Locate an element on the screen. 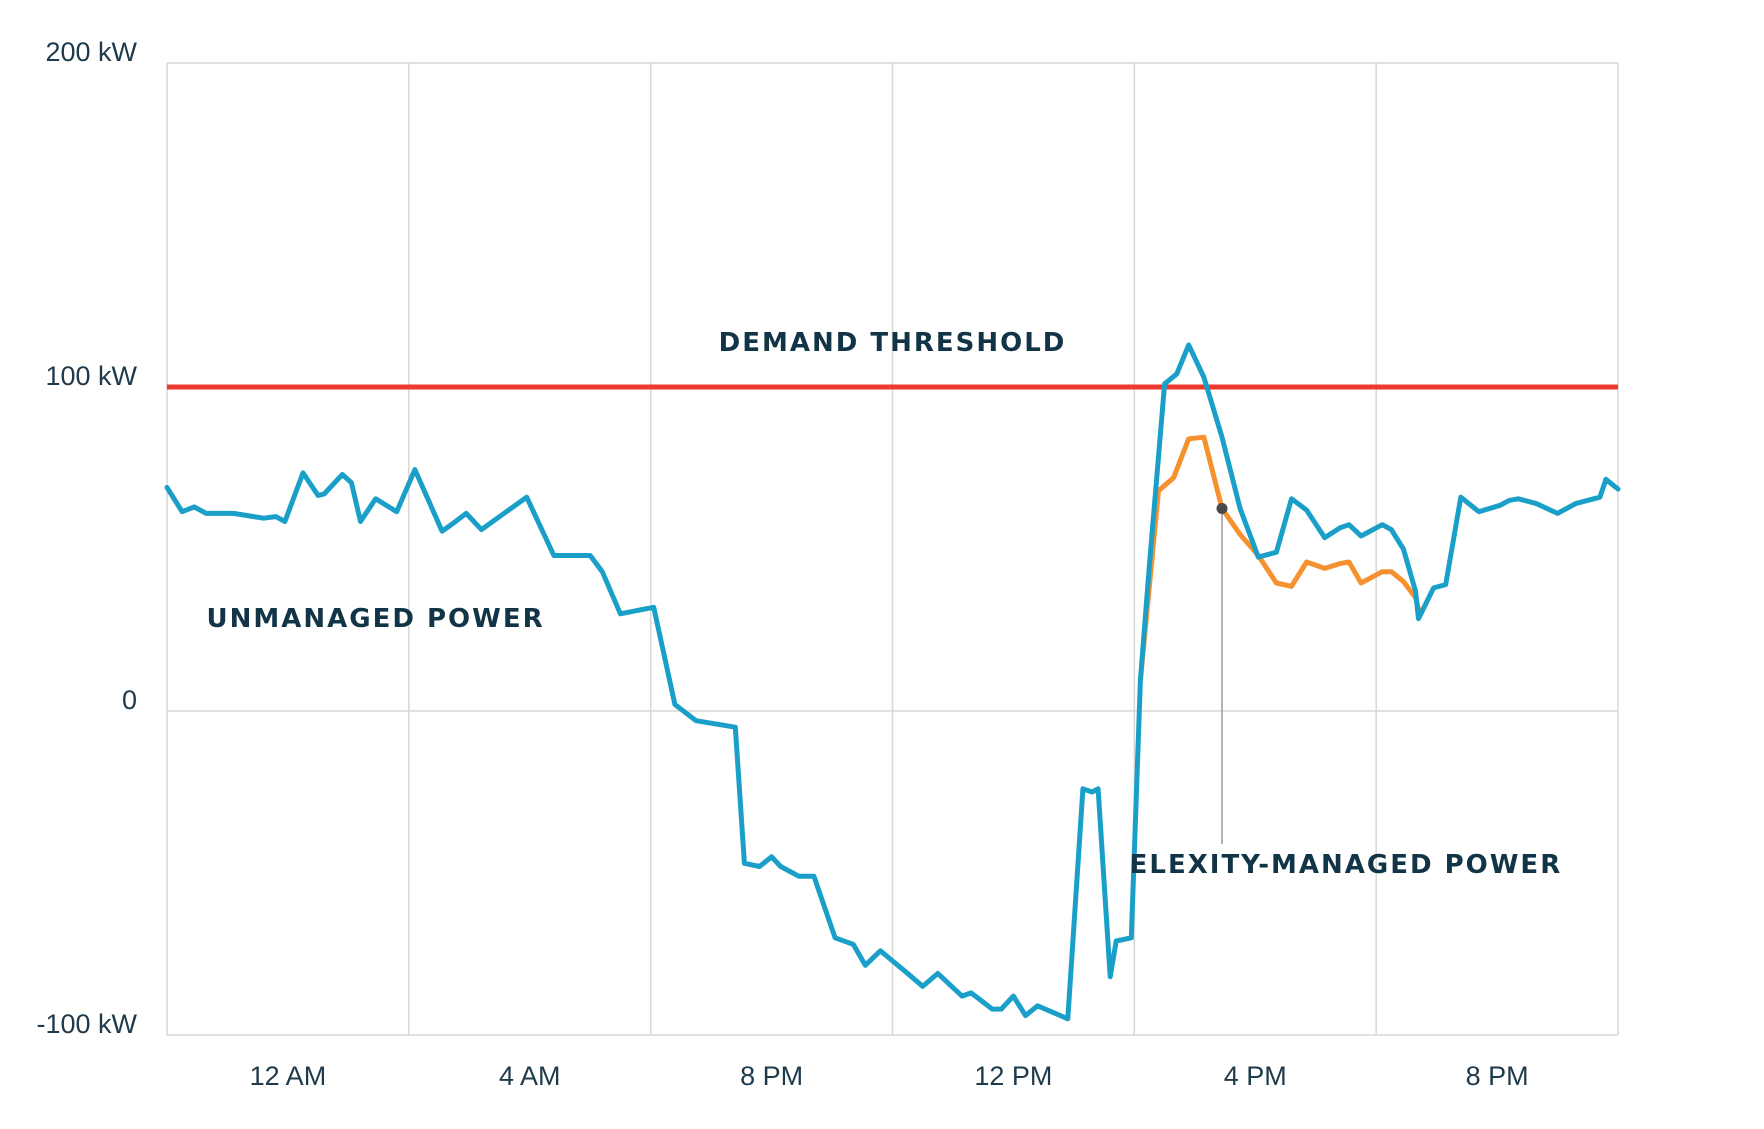 The height and width of the screenshot is (1129, 1764). x-tick-label: 12 AM is located at coordinates (288, 1076).